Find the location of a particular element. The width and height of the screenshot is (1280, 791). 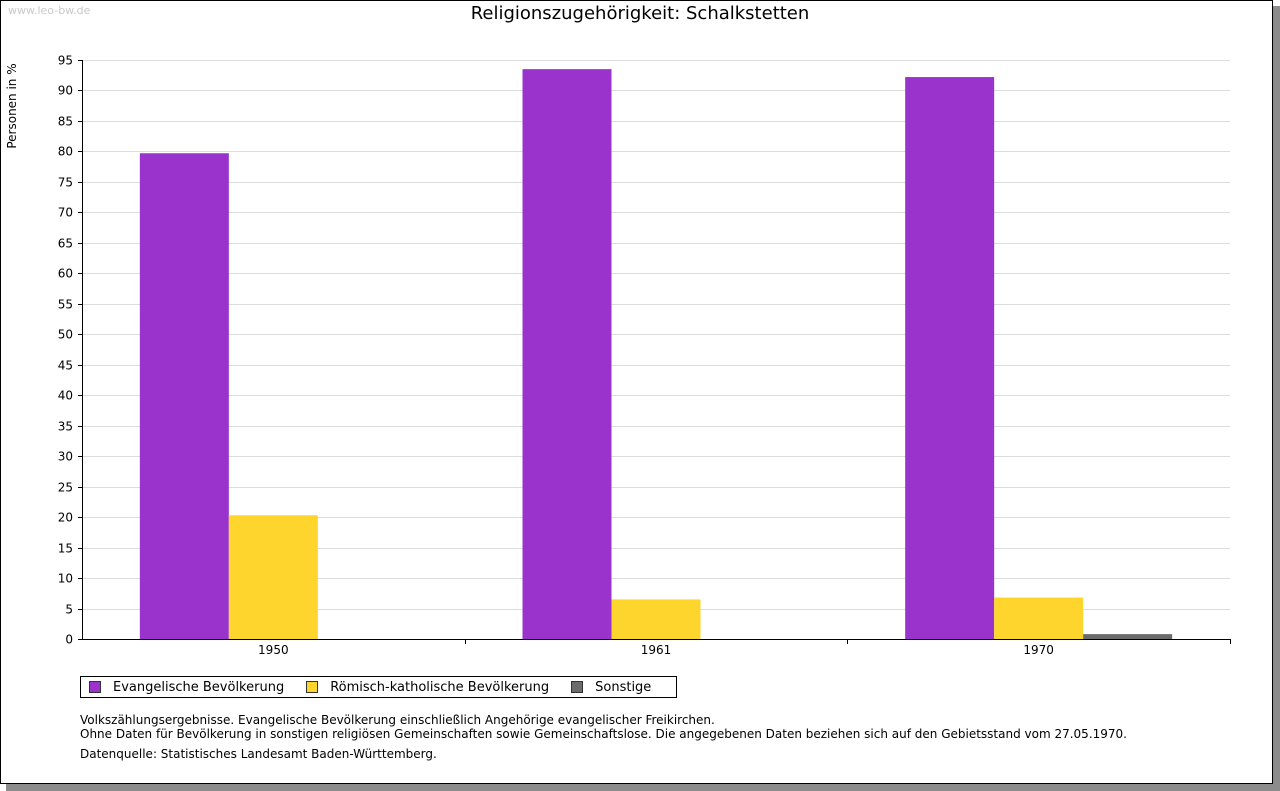

y-tick-label: 60 is located at coordinates (65, 274).